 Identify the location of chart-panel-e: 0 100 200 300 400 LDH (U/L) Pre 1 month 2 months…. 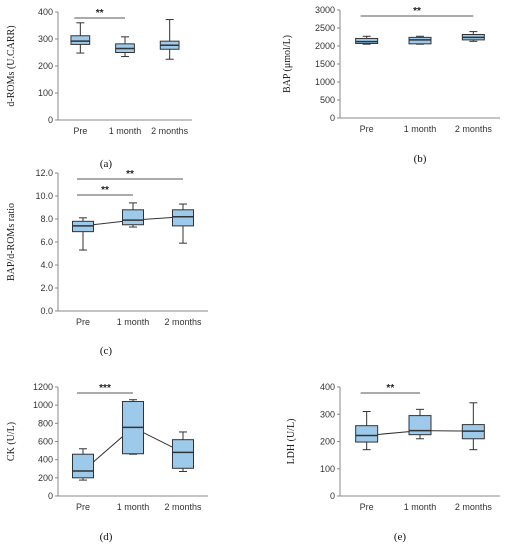
(393, 462).